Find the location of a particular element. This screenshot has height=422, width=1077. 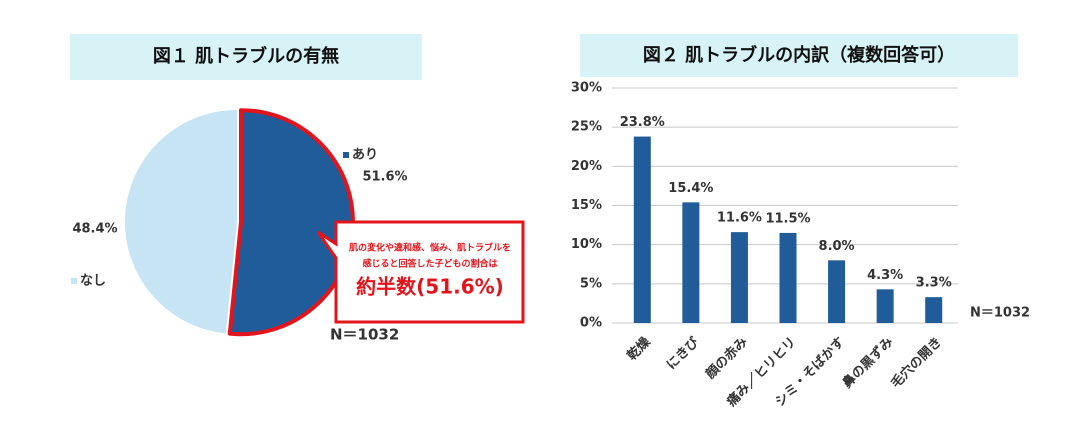

legend-label: なし is located at coordinates (93, 281).